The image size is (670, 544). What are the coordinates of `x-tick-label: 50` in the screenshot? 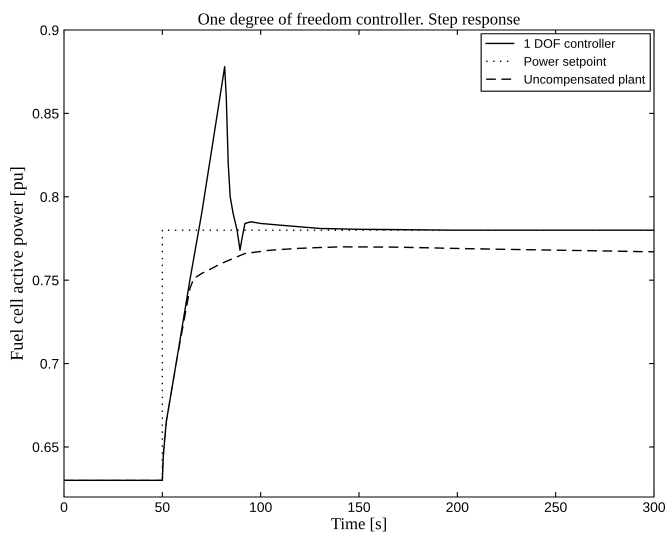 It's located at (162, 507).